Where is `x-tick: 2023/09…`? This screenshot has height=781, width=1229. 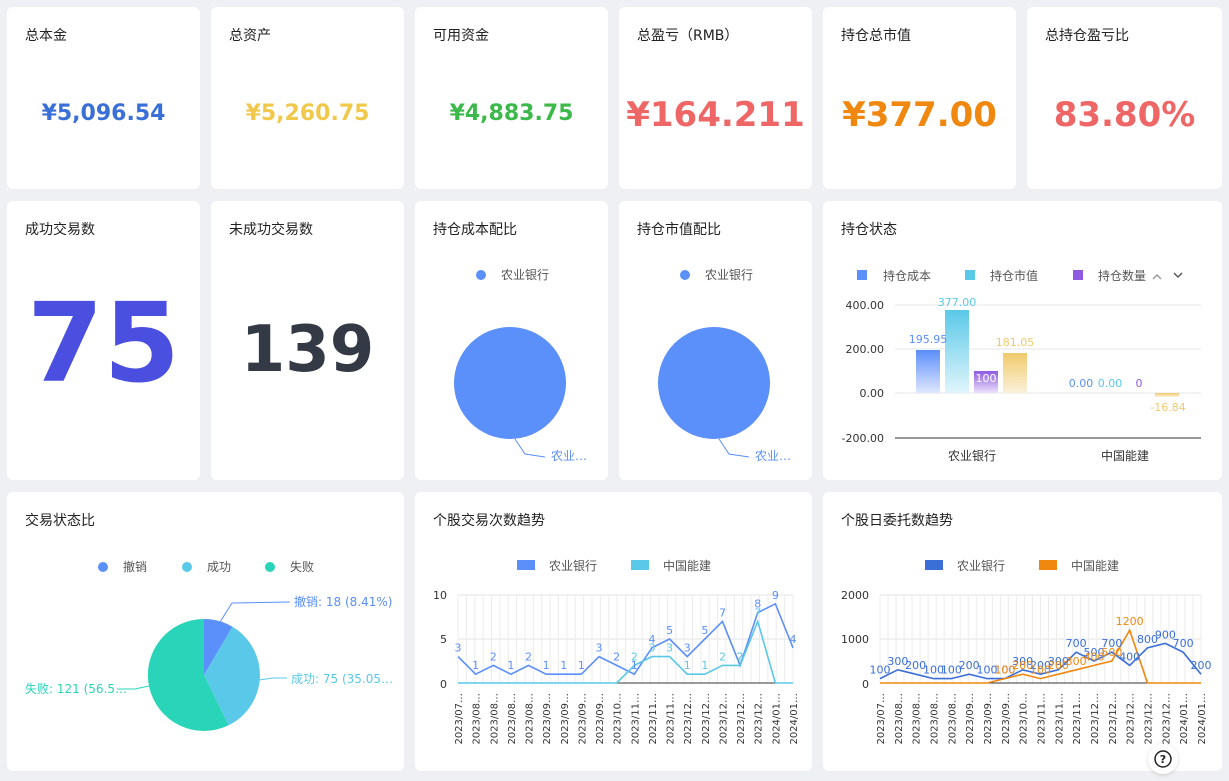 x-tick: 2023/09… is located at coordinates (547, 719).